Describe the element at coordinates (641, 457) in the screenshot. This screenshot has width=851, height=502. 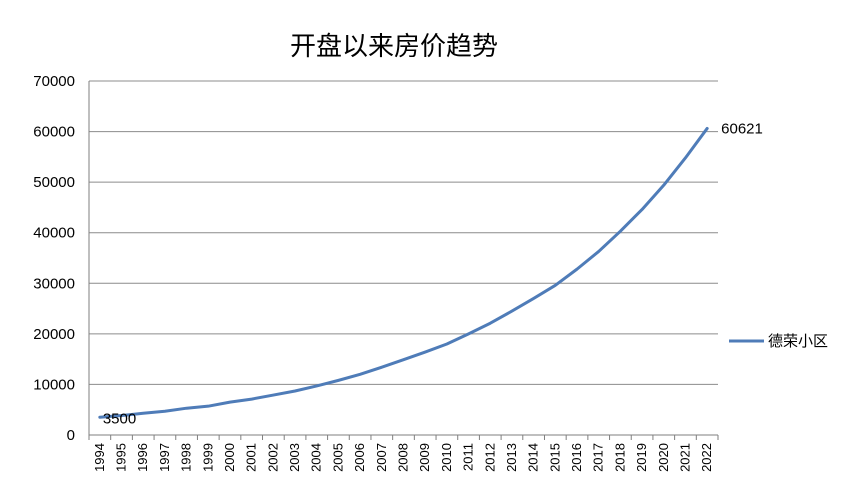
I see `x-tick-label: 2019` at that location.